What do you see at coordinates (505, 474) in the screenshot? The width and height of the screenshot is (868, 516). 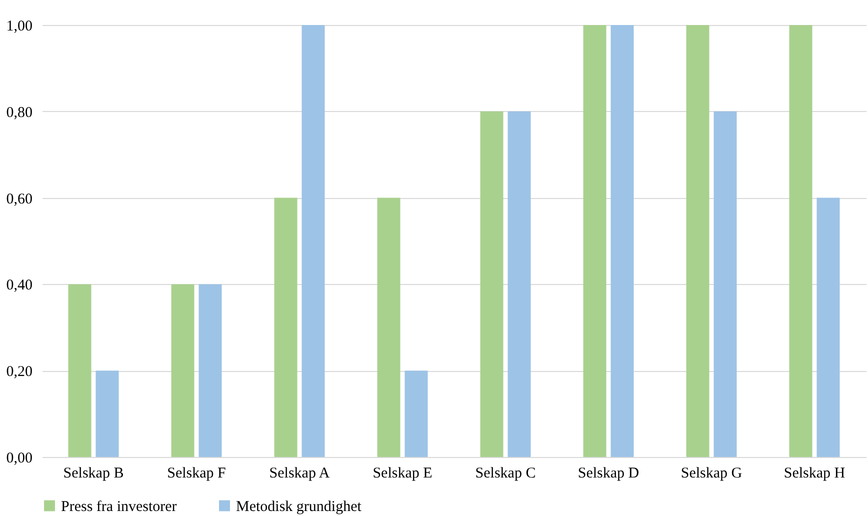 I see `x-tick-label: Selskap C` at bounding box center [505, 474].